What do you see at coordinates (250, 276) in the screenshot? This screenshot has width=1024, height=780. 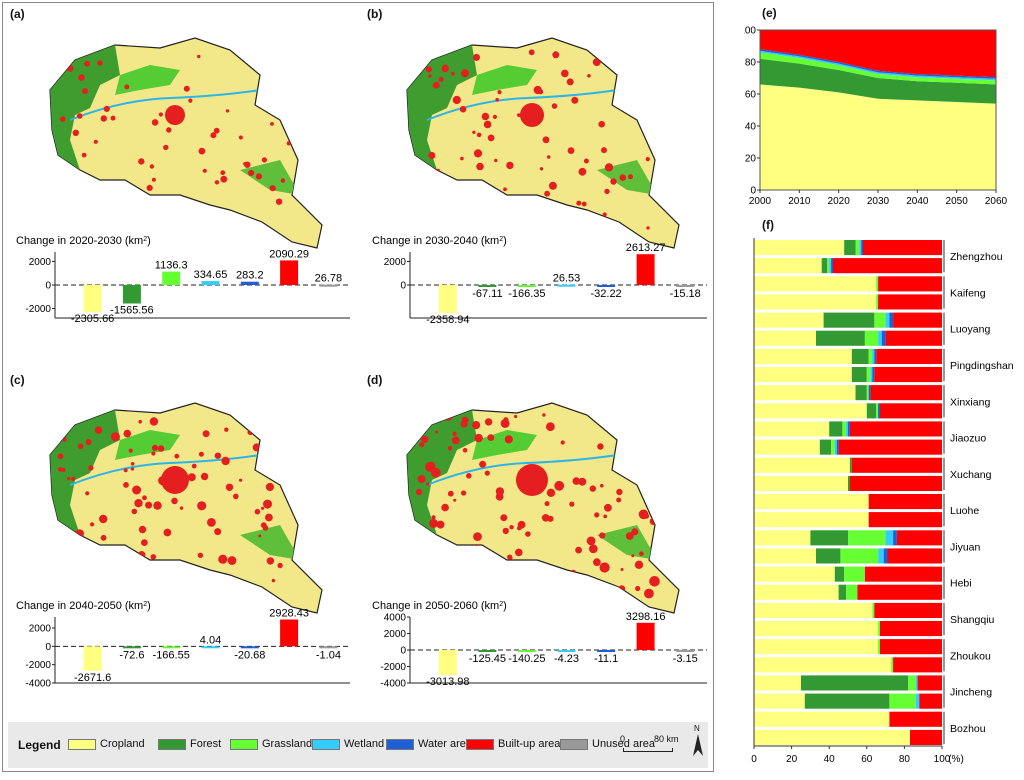 I see `data-label: 283.2` at bounding box center [250, 276].